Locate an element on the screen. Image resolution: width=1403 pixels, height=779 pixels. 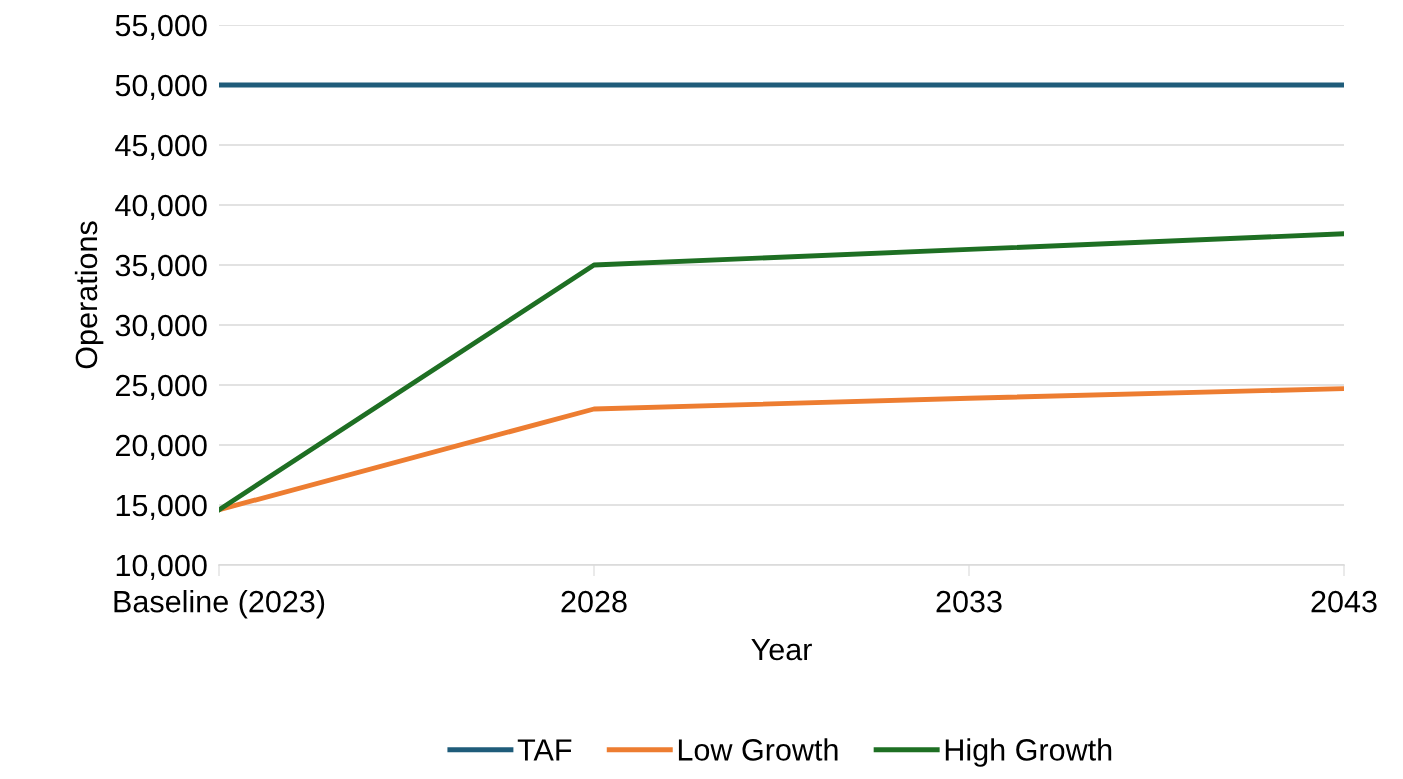
y-tick-label: 15,000 is located at coordinates (161, 507).